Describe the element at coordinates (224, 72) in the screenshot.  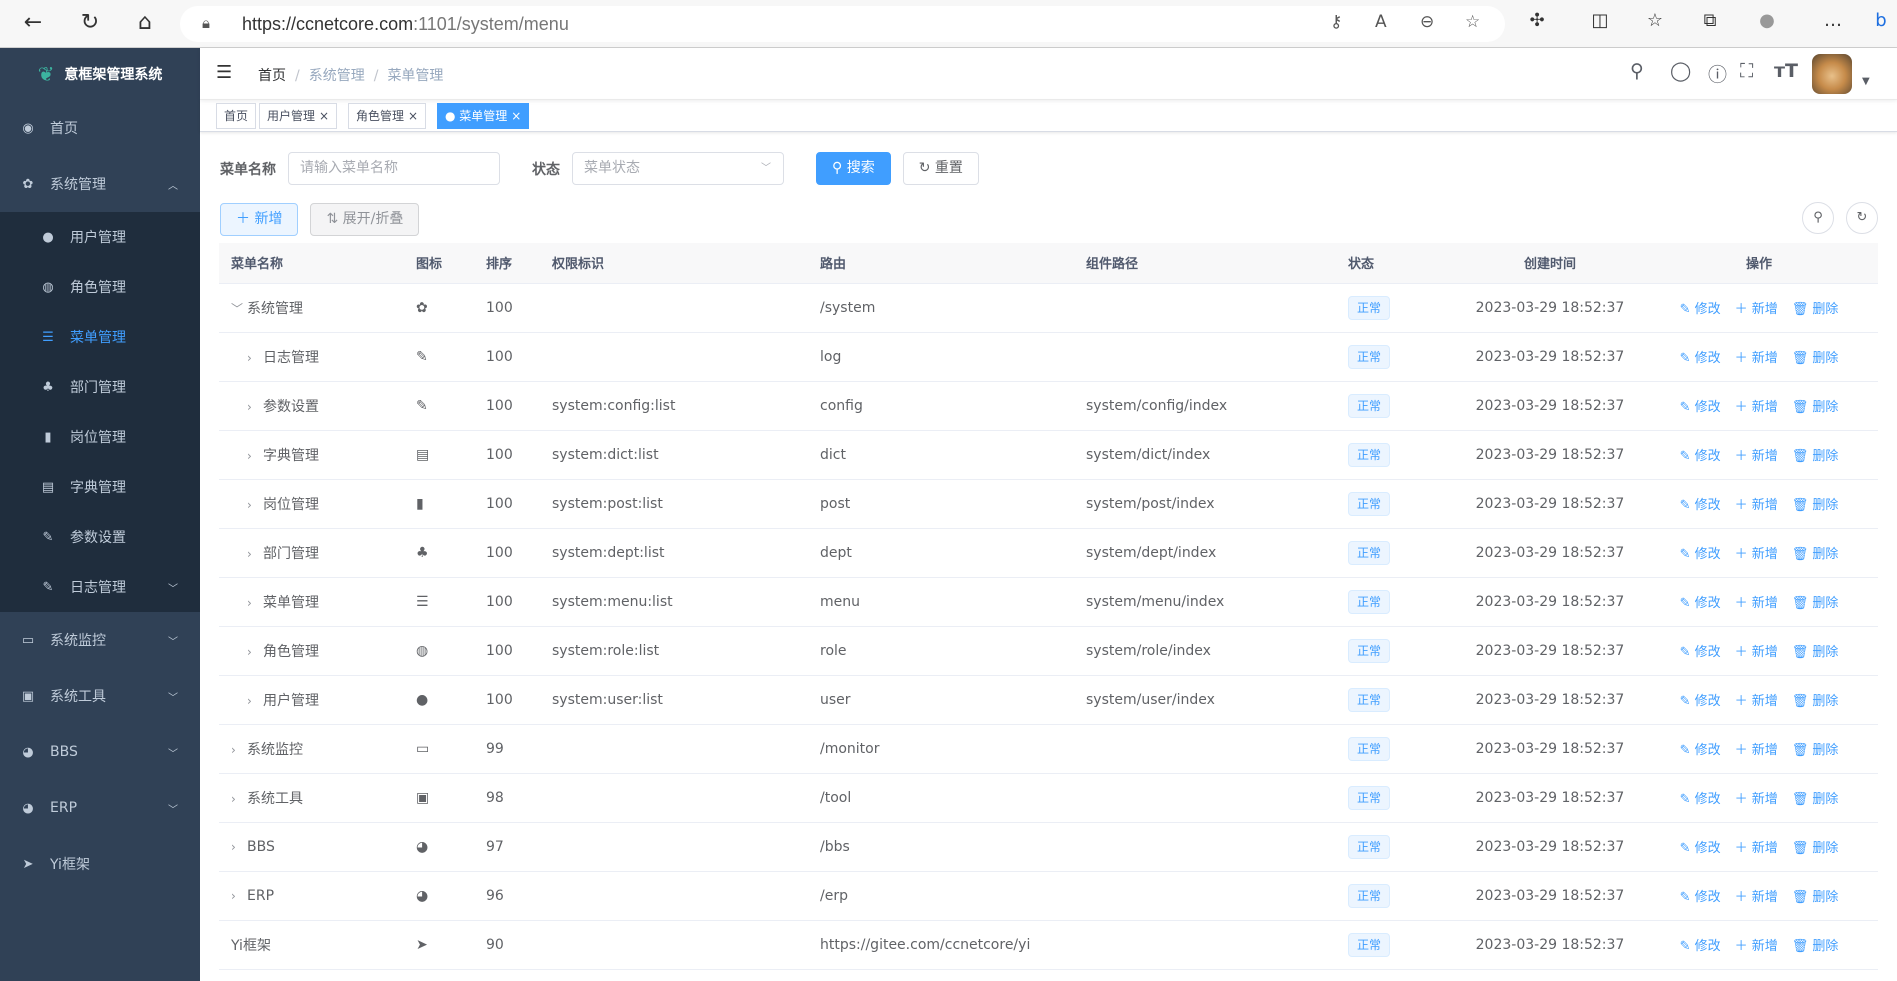
I see `hamburger-icon: ☰` at that location.